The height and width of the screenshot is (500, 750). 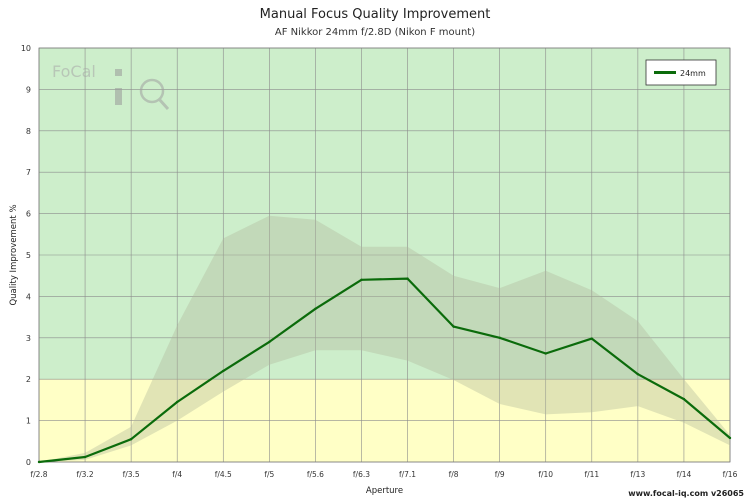 I want to click on x-tick-label: f/3.2, so click(x=85, y=474).